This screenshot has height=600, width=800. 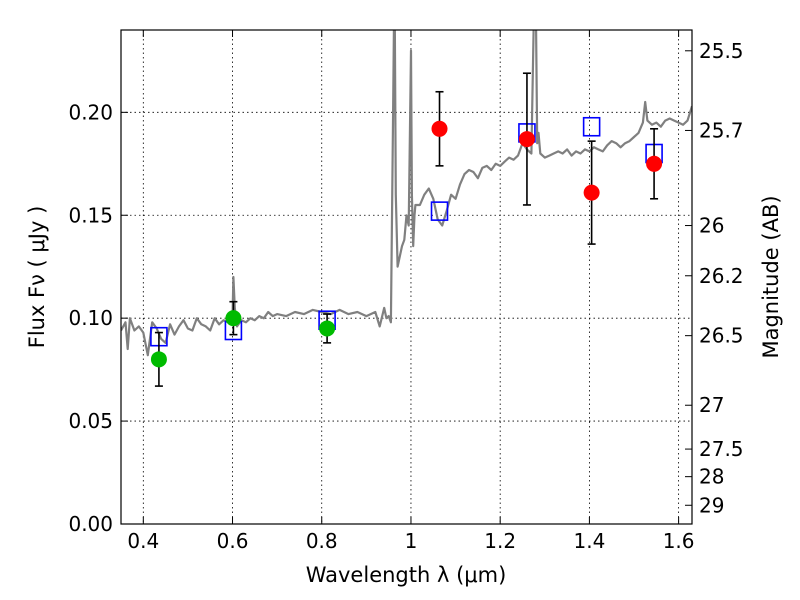 What do you see at coordinates (771, 276) in the screenshot?
I see `y2-axis-label: Magnitude (AB)` at bounding box center [771, 276].